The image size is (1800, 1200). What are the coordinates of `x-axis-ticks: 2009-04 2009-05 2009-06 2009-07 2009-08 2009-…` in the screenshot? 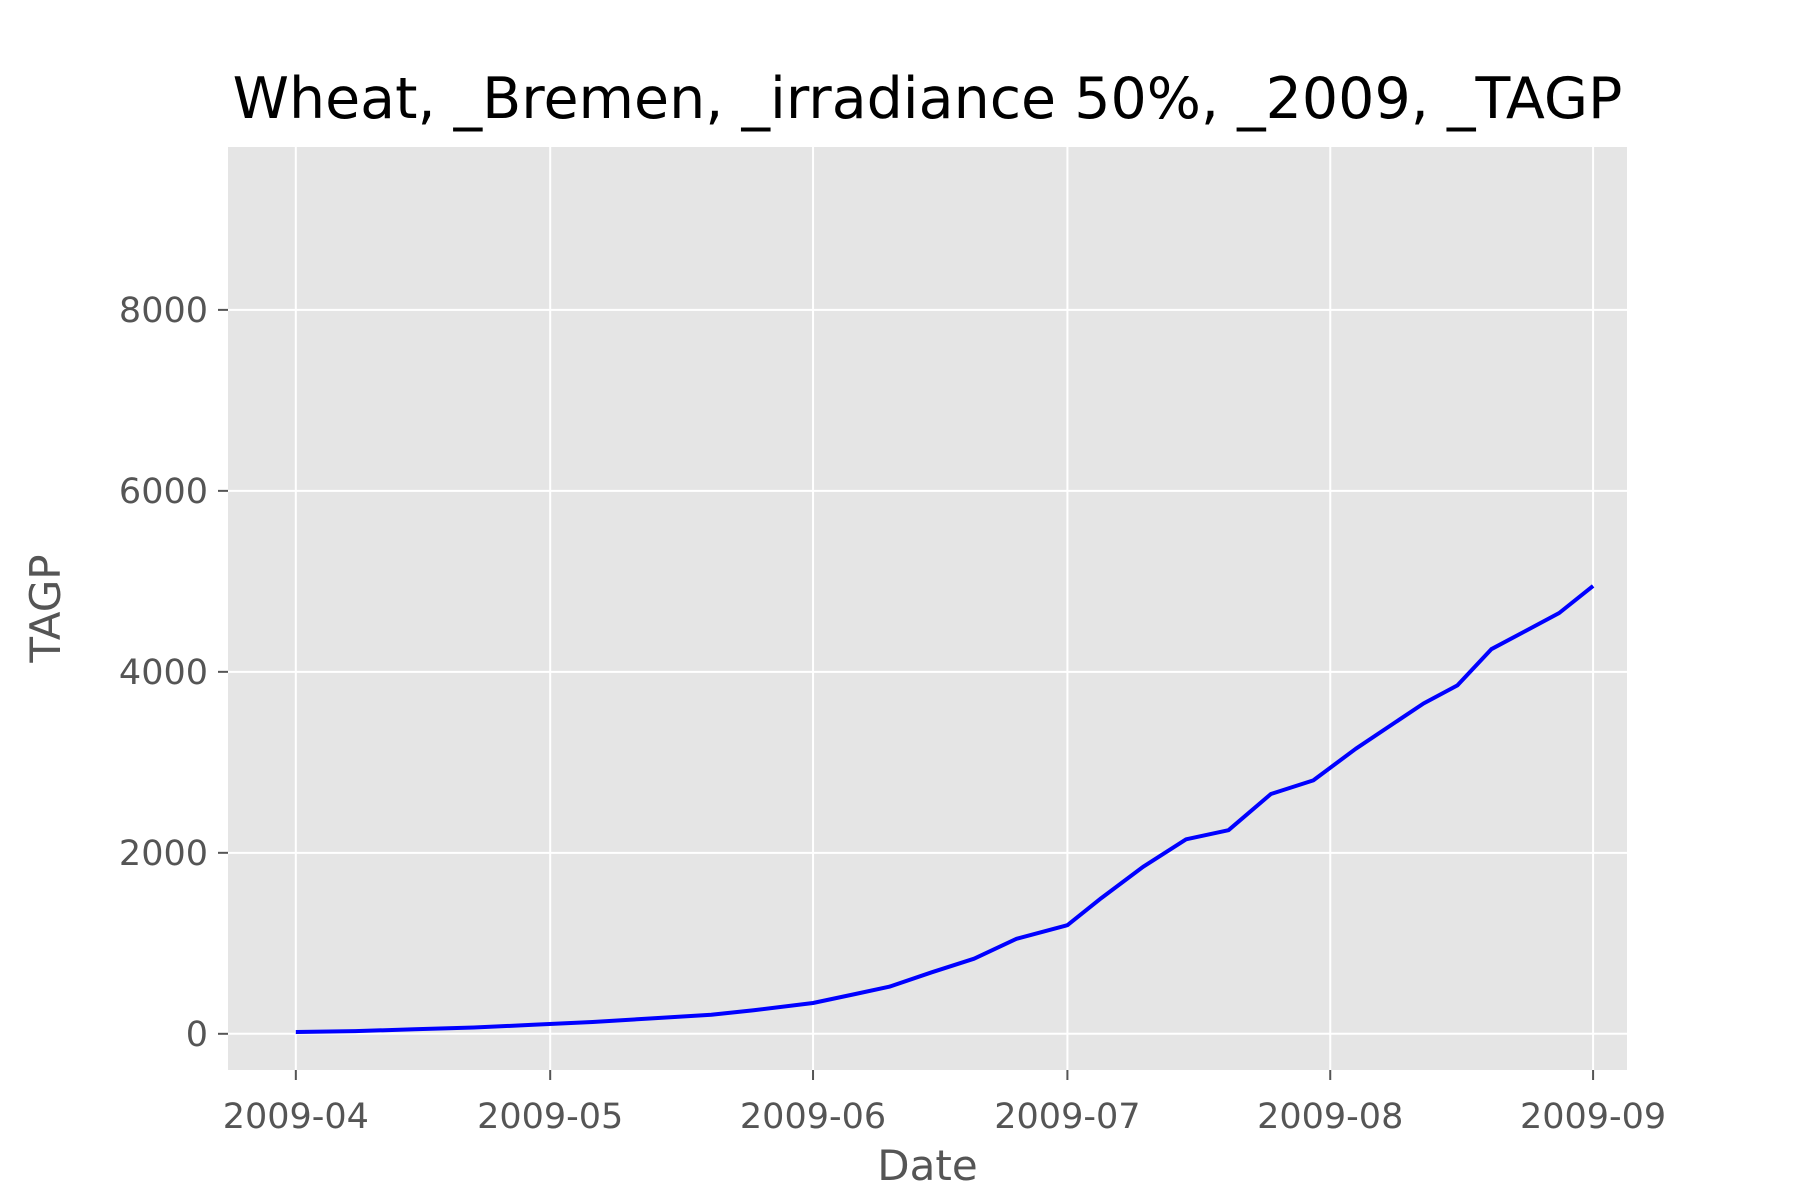 It's located at (944, 1103).